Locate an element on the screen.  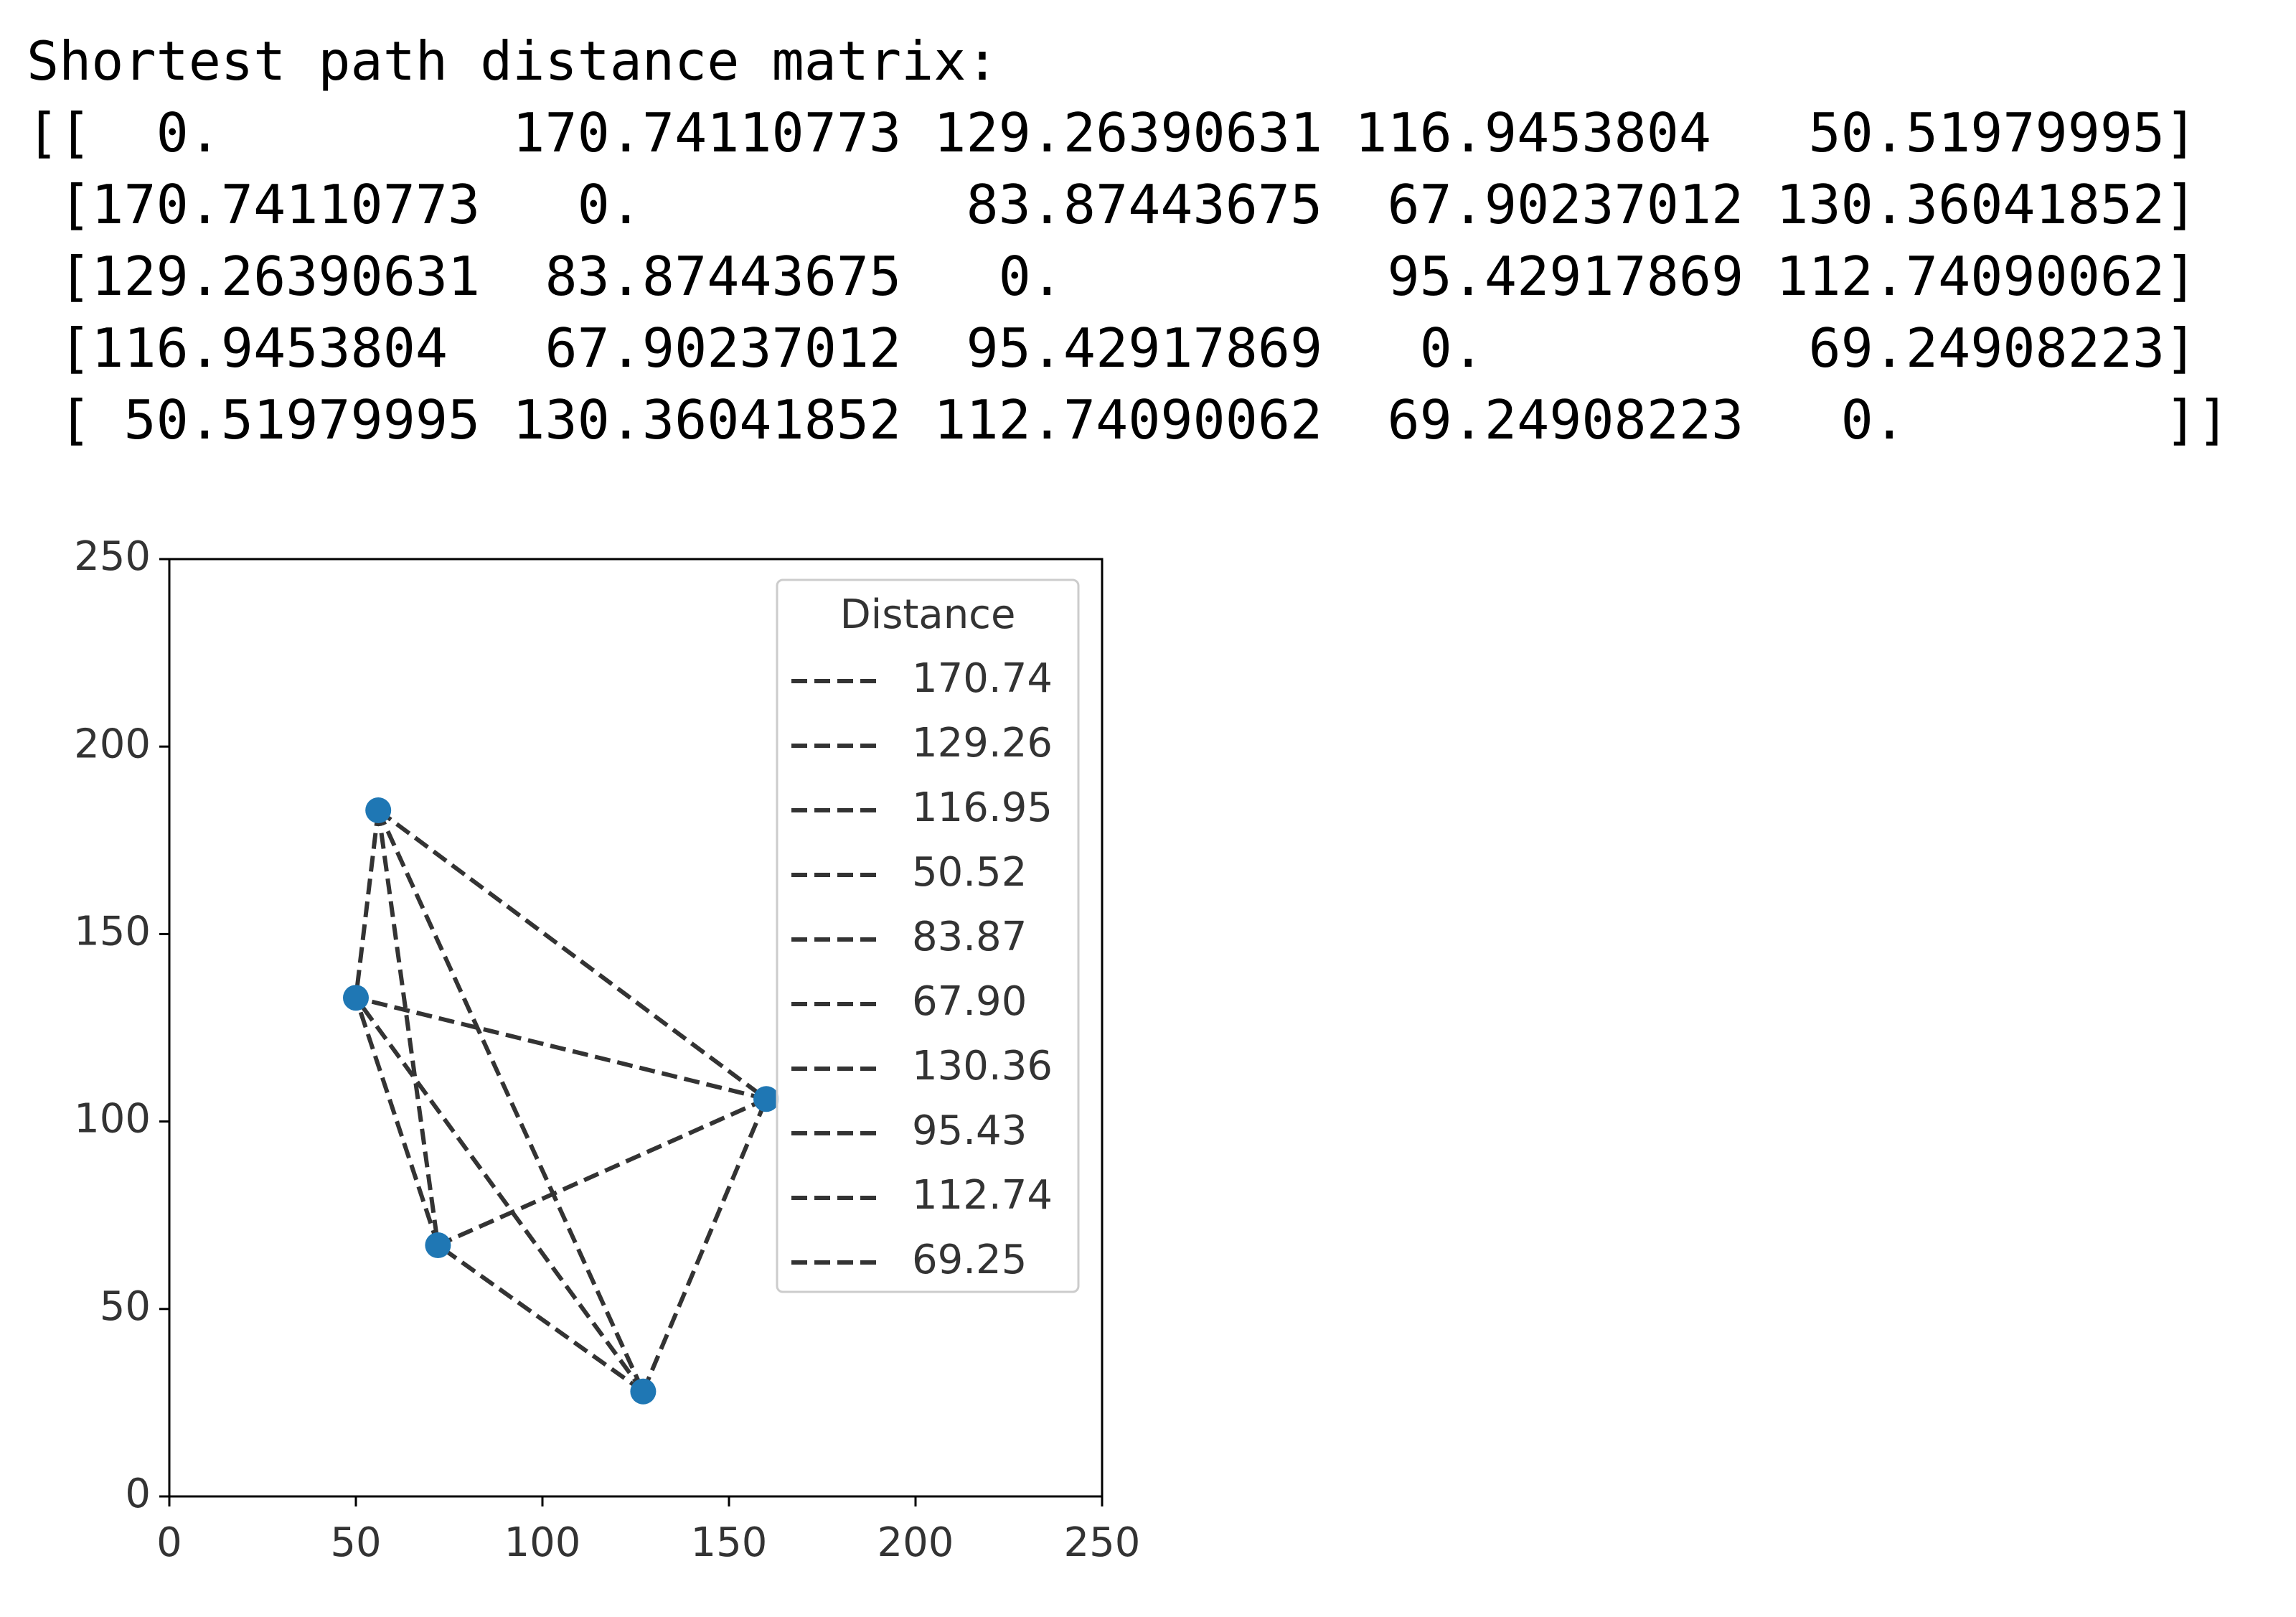
x-tick-label: 250 is located at coordinates (1103, 1542).